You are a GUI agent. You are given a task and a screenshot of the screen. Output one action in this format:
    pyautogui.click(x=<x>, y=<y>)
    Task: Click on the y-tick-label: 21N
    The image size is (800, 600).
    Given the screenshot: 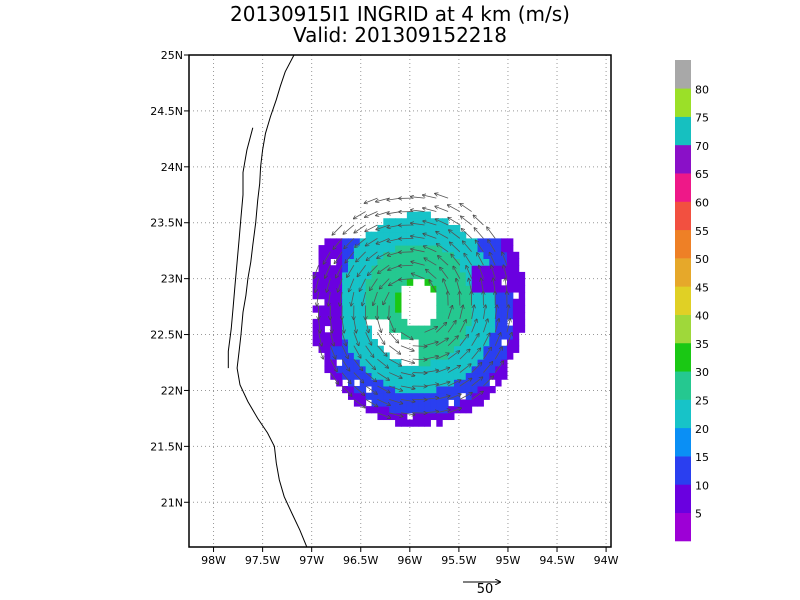 What is the action you would take?
    pyautogui.click(x=172, y=502)
    